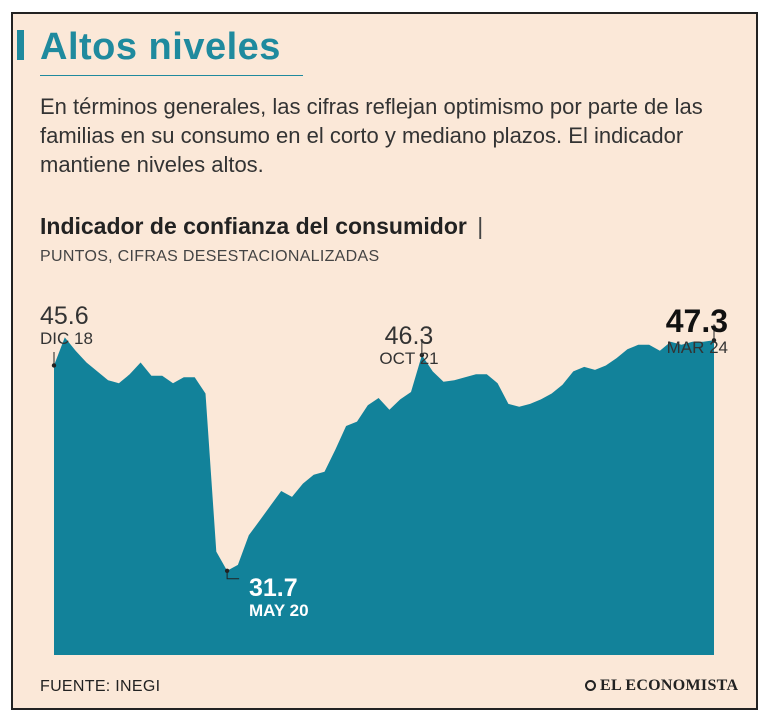 This screenshot has height=721, width=768. I want to click on annotation-min-value: 31.7, so click(273, 588).